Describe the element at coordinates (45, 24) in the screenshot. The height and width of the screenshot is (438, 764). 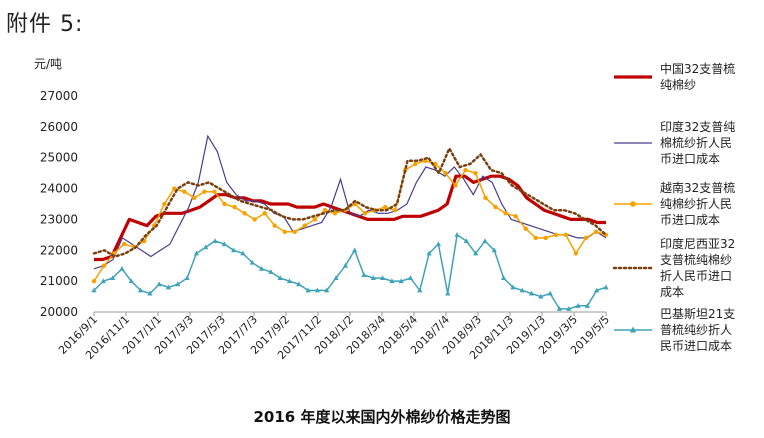
I see `page-heading: 附件 5:` at that location.